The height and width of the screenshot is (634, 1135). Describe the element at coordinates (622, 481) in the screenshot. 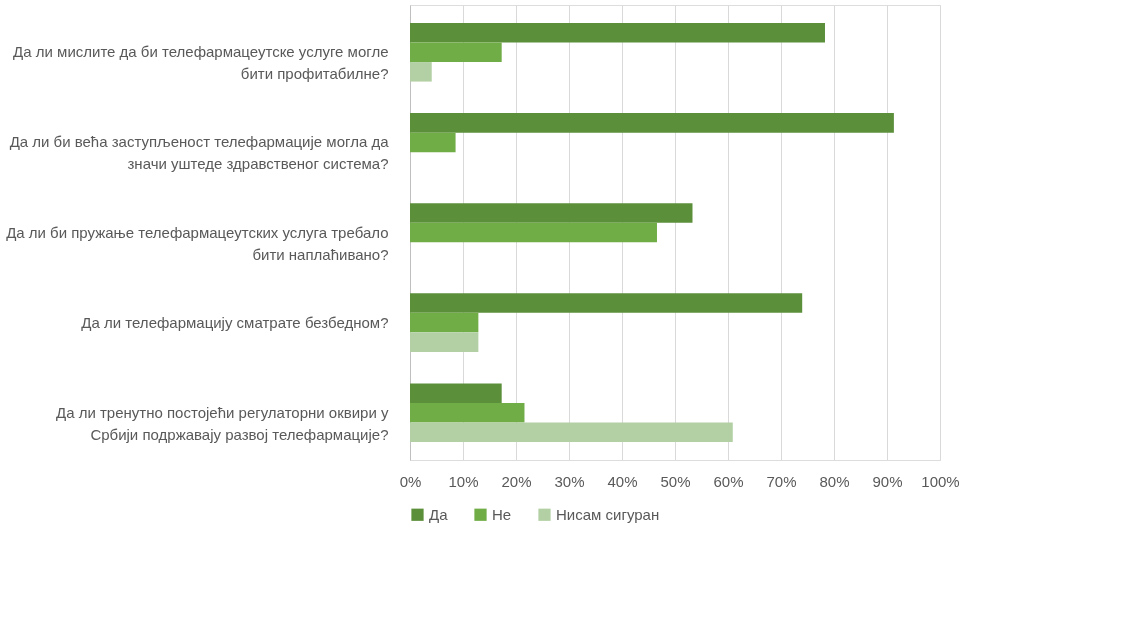

I see `x-tick-label: 40%` at that location.